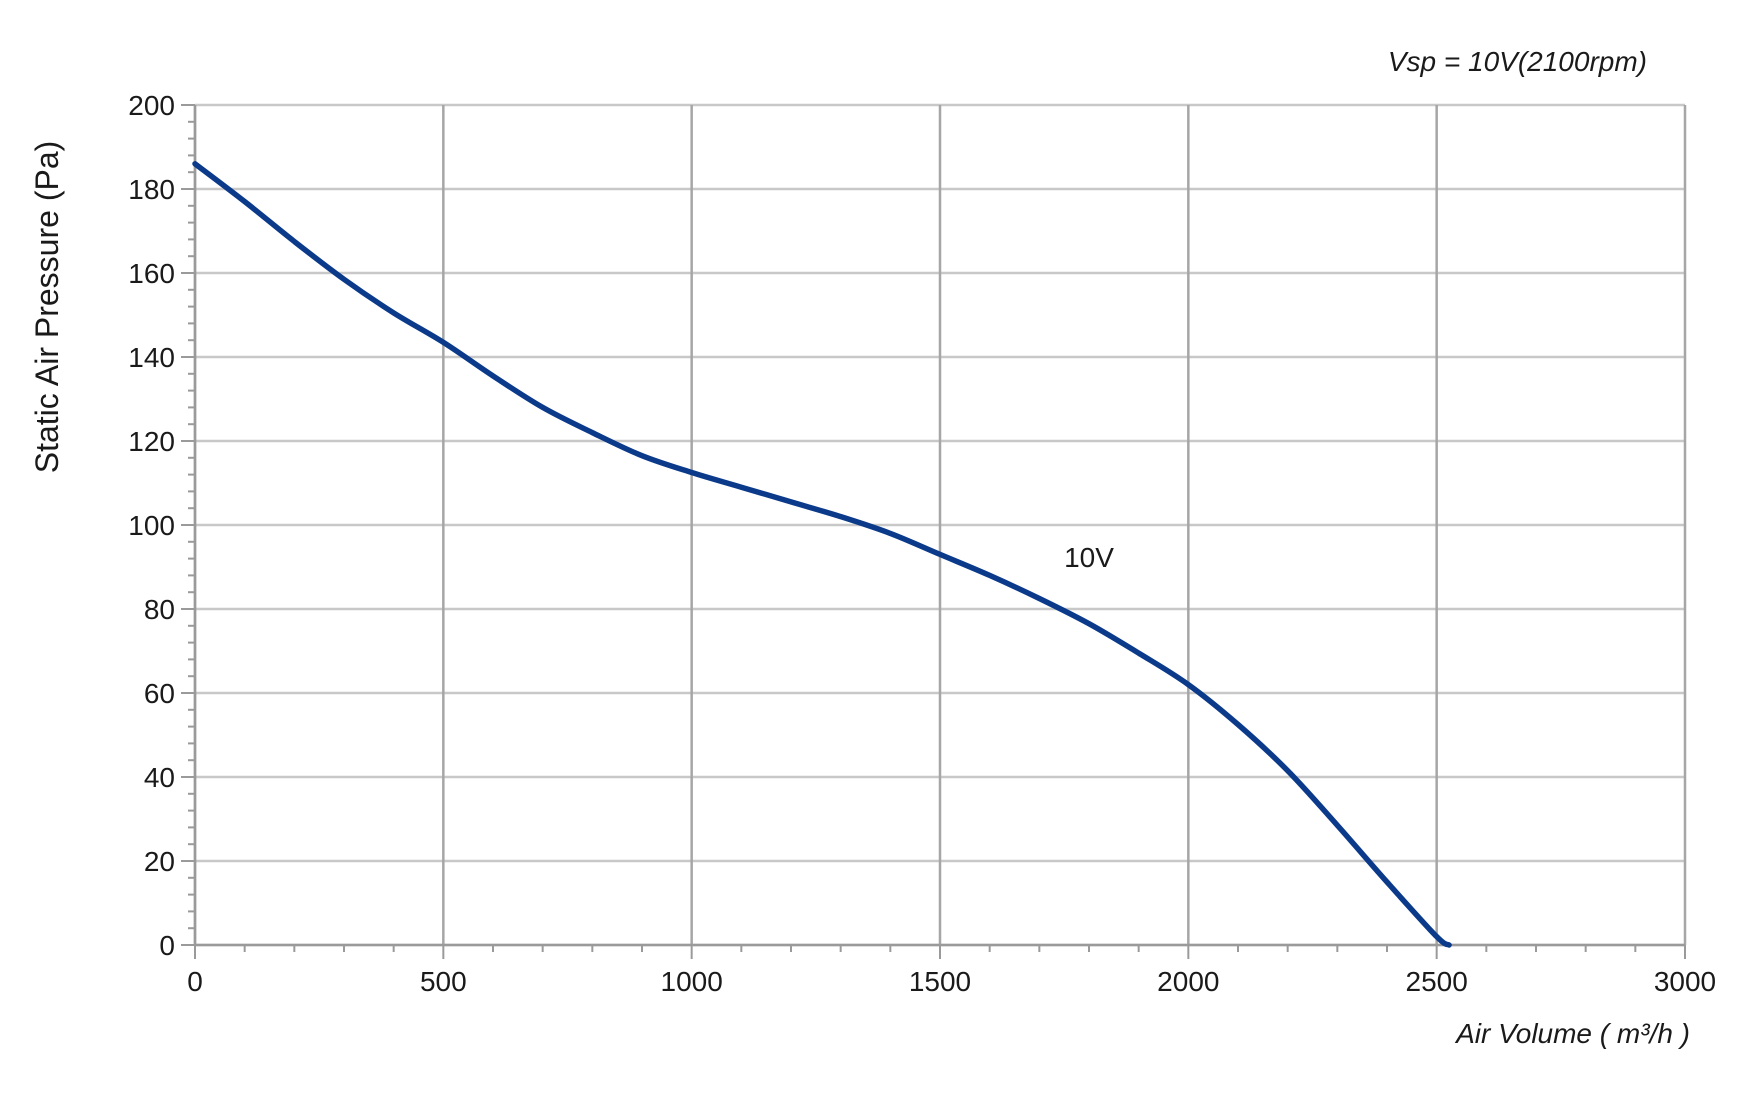 The width and height of the screenshot is (1759, 1102). I want to click on x-tick-label: 2500, so click(1437, 981).